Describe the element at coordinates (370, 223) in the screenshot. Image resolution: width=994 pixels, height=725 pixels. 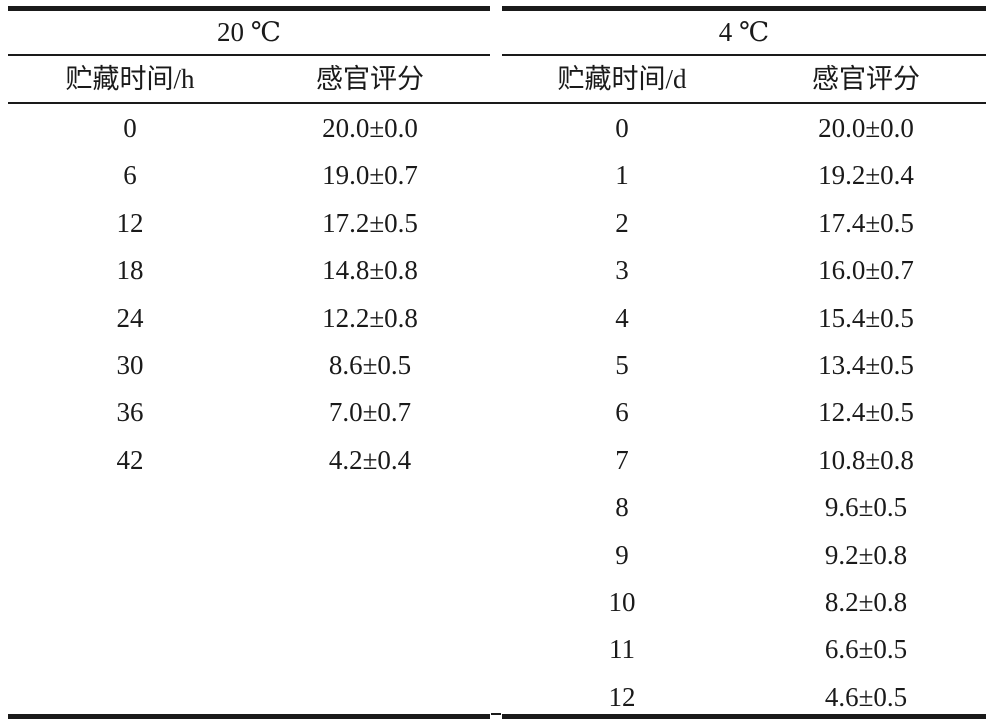
I see `left-score-cell: 17.2±0.5` at that location.